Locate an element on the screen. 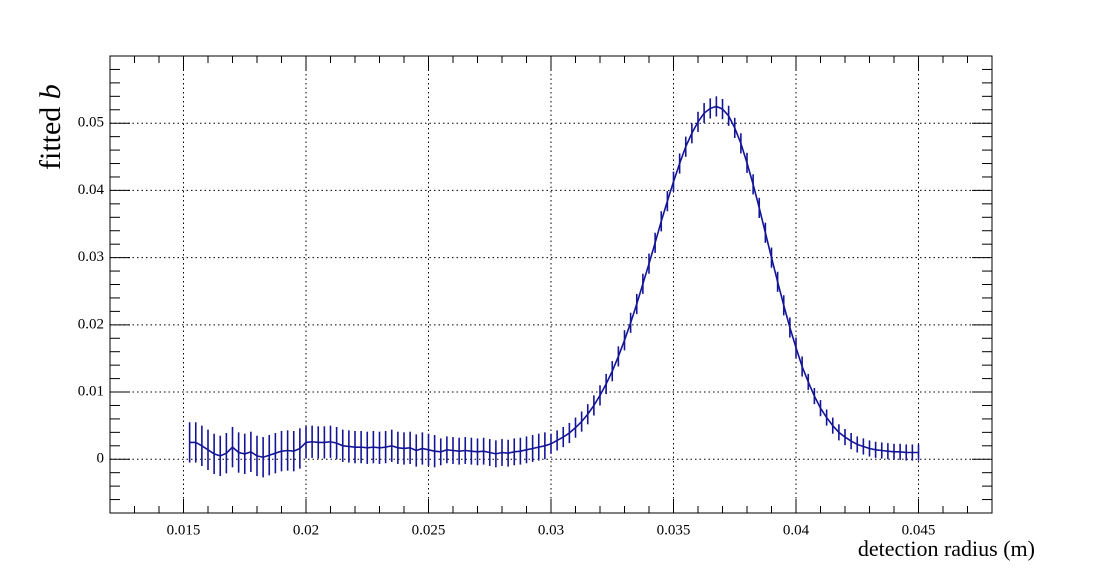 This screenshot has height=574, width=1103. y-tick-label: 0.02 is located at coordinates (91, 324).